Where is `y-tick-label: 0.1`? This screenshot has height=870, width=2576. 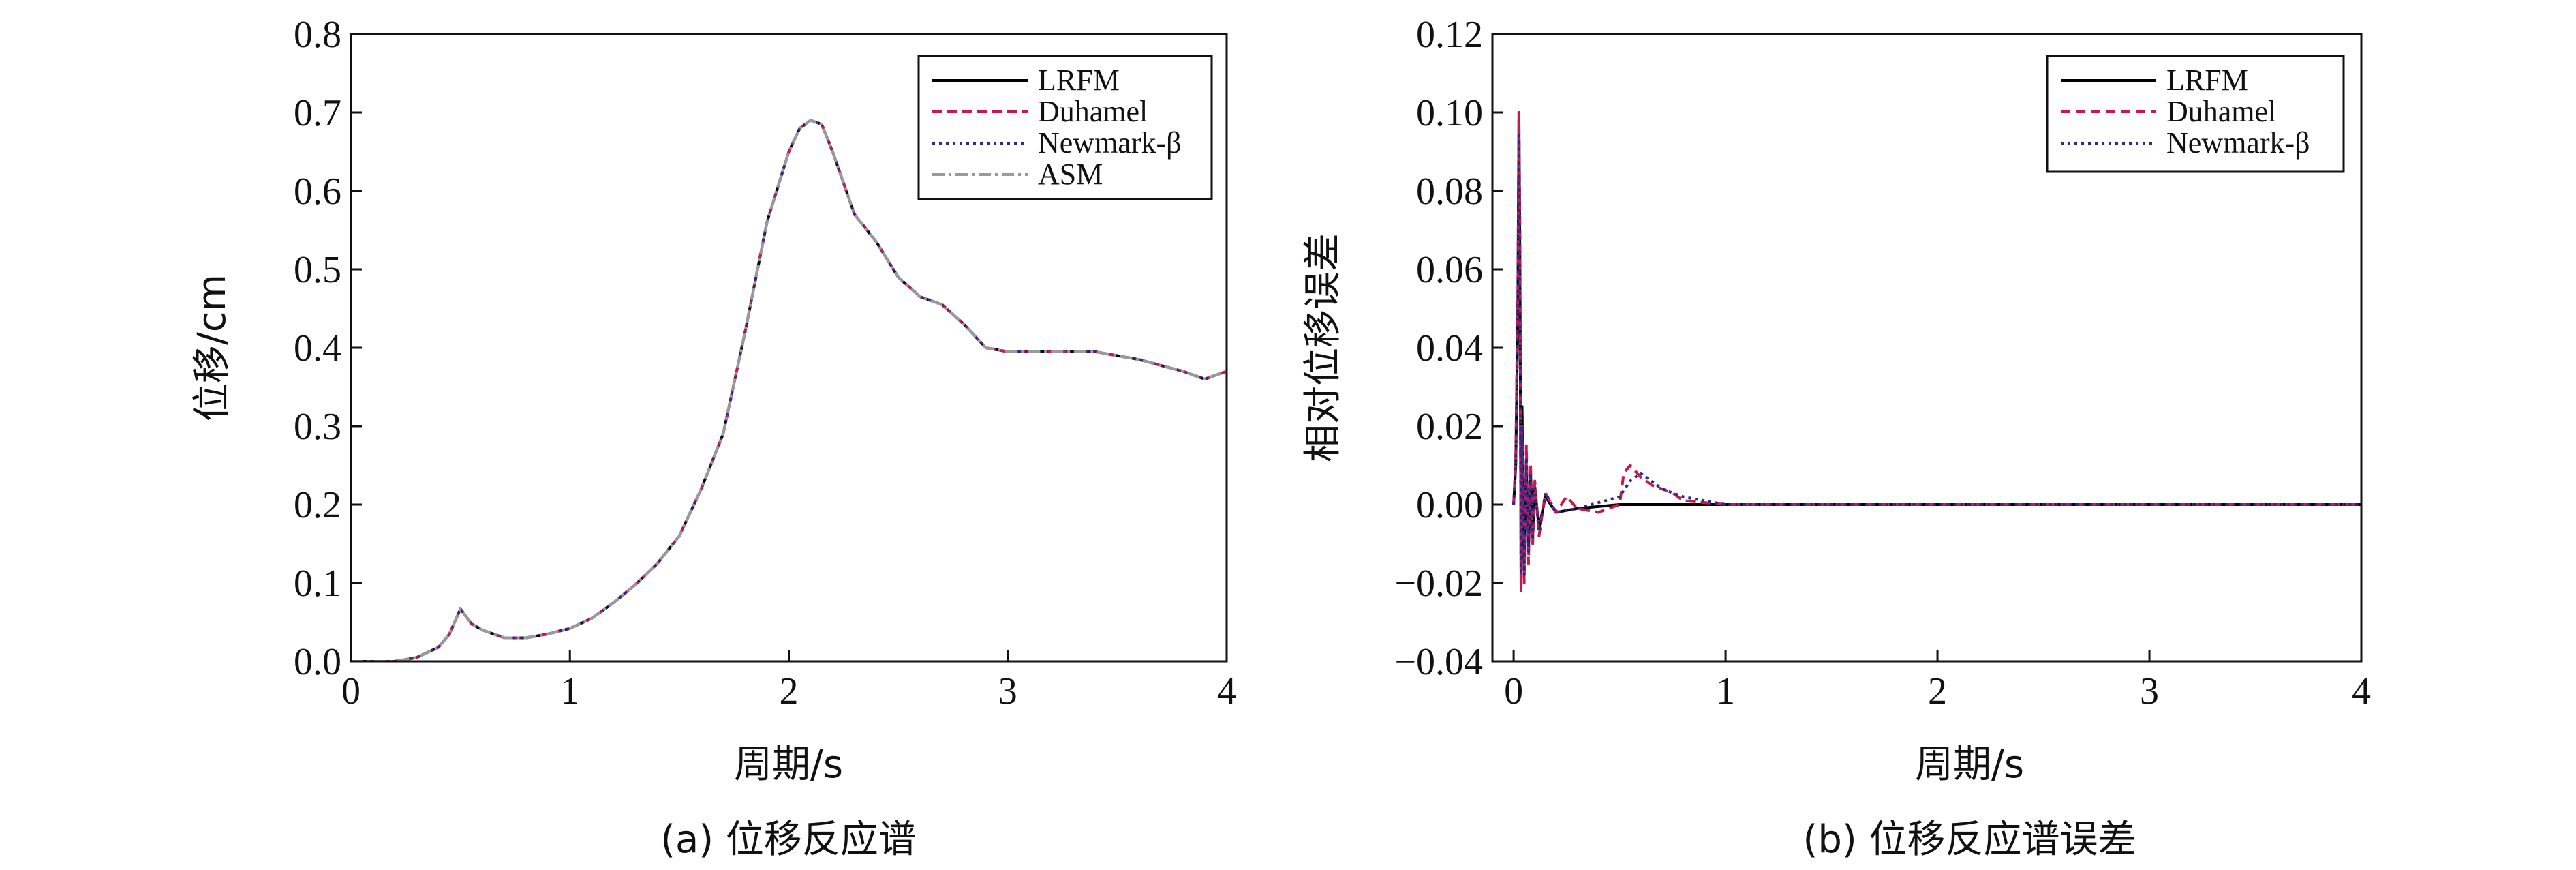
y-tick-label: 0.1 is located at coordinates (317, 583).